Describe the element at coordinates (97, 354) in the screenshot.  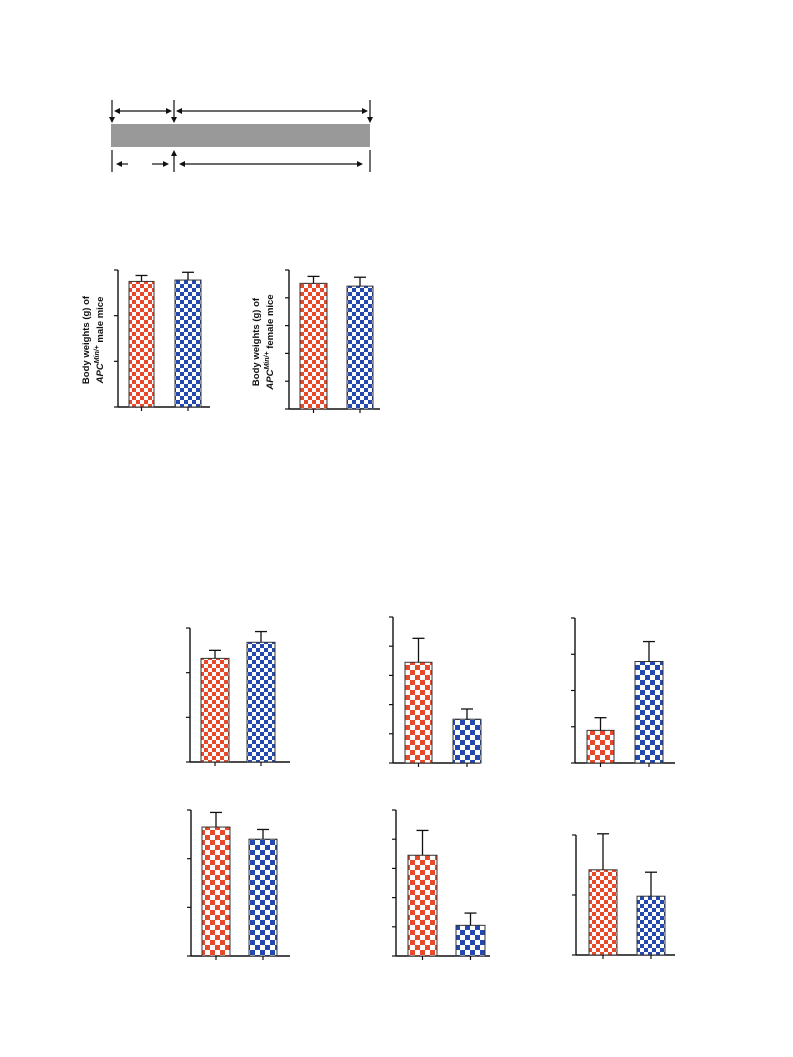
I see `male-ylabel-genotype: Min/+` at that location.